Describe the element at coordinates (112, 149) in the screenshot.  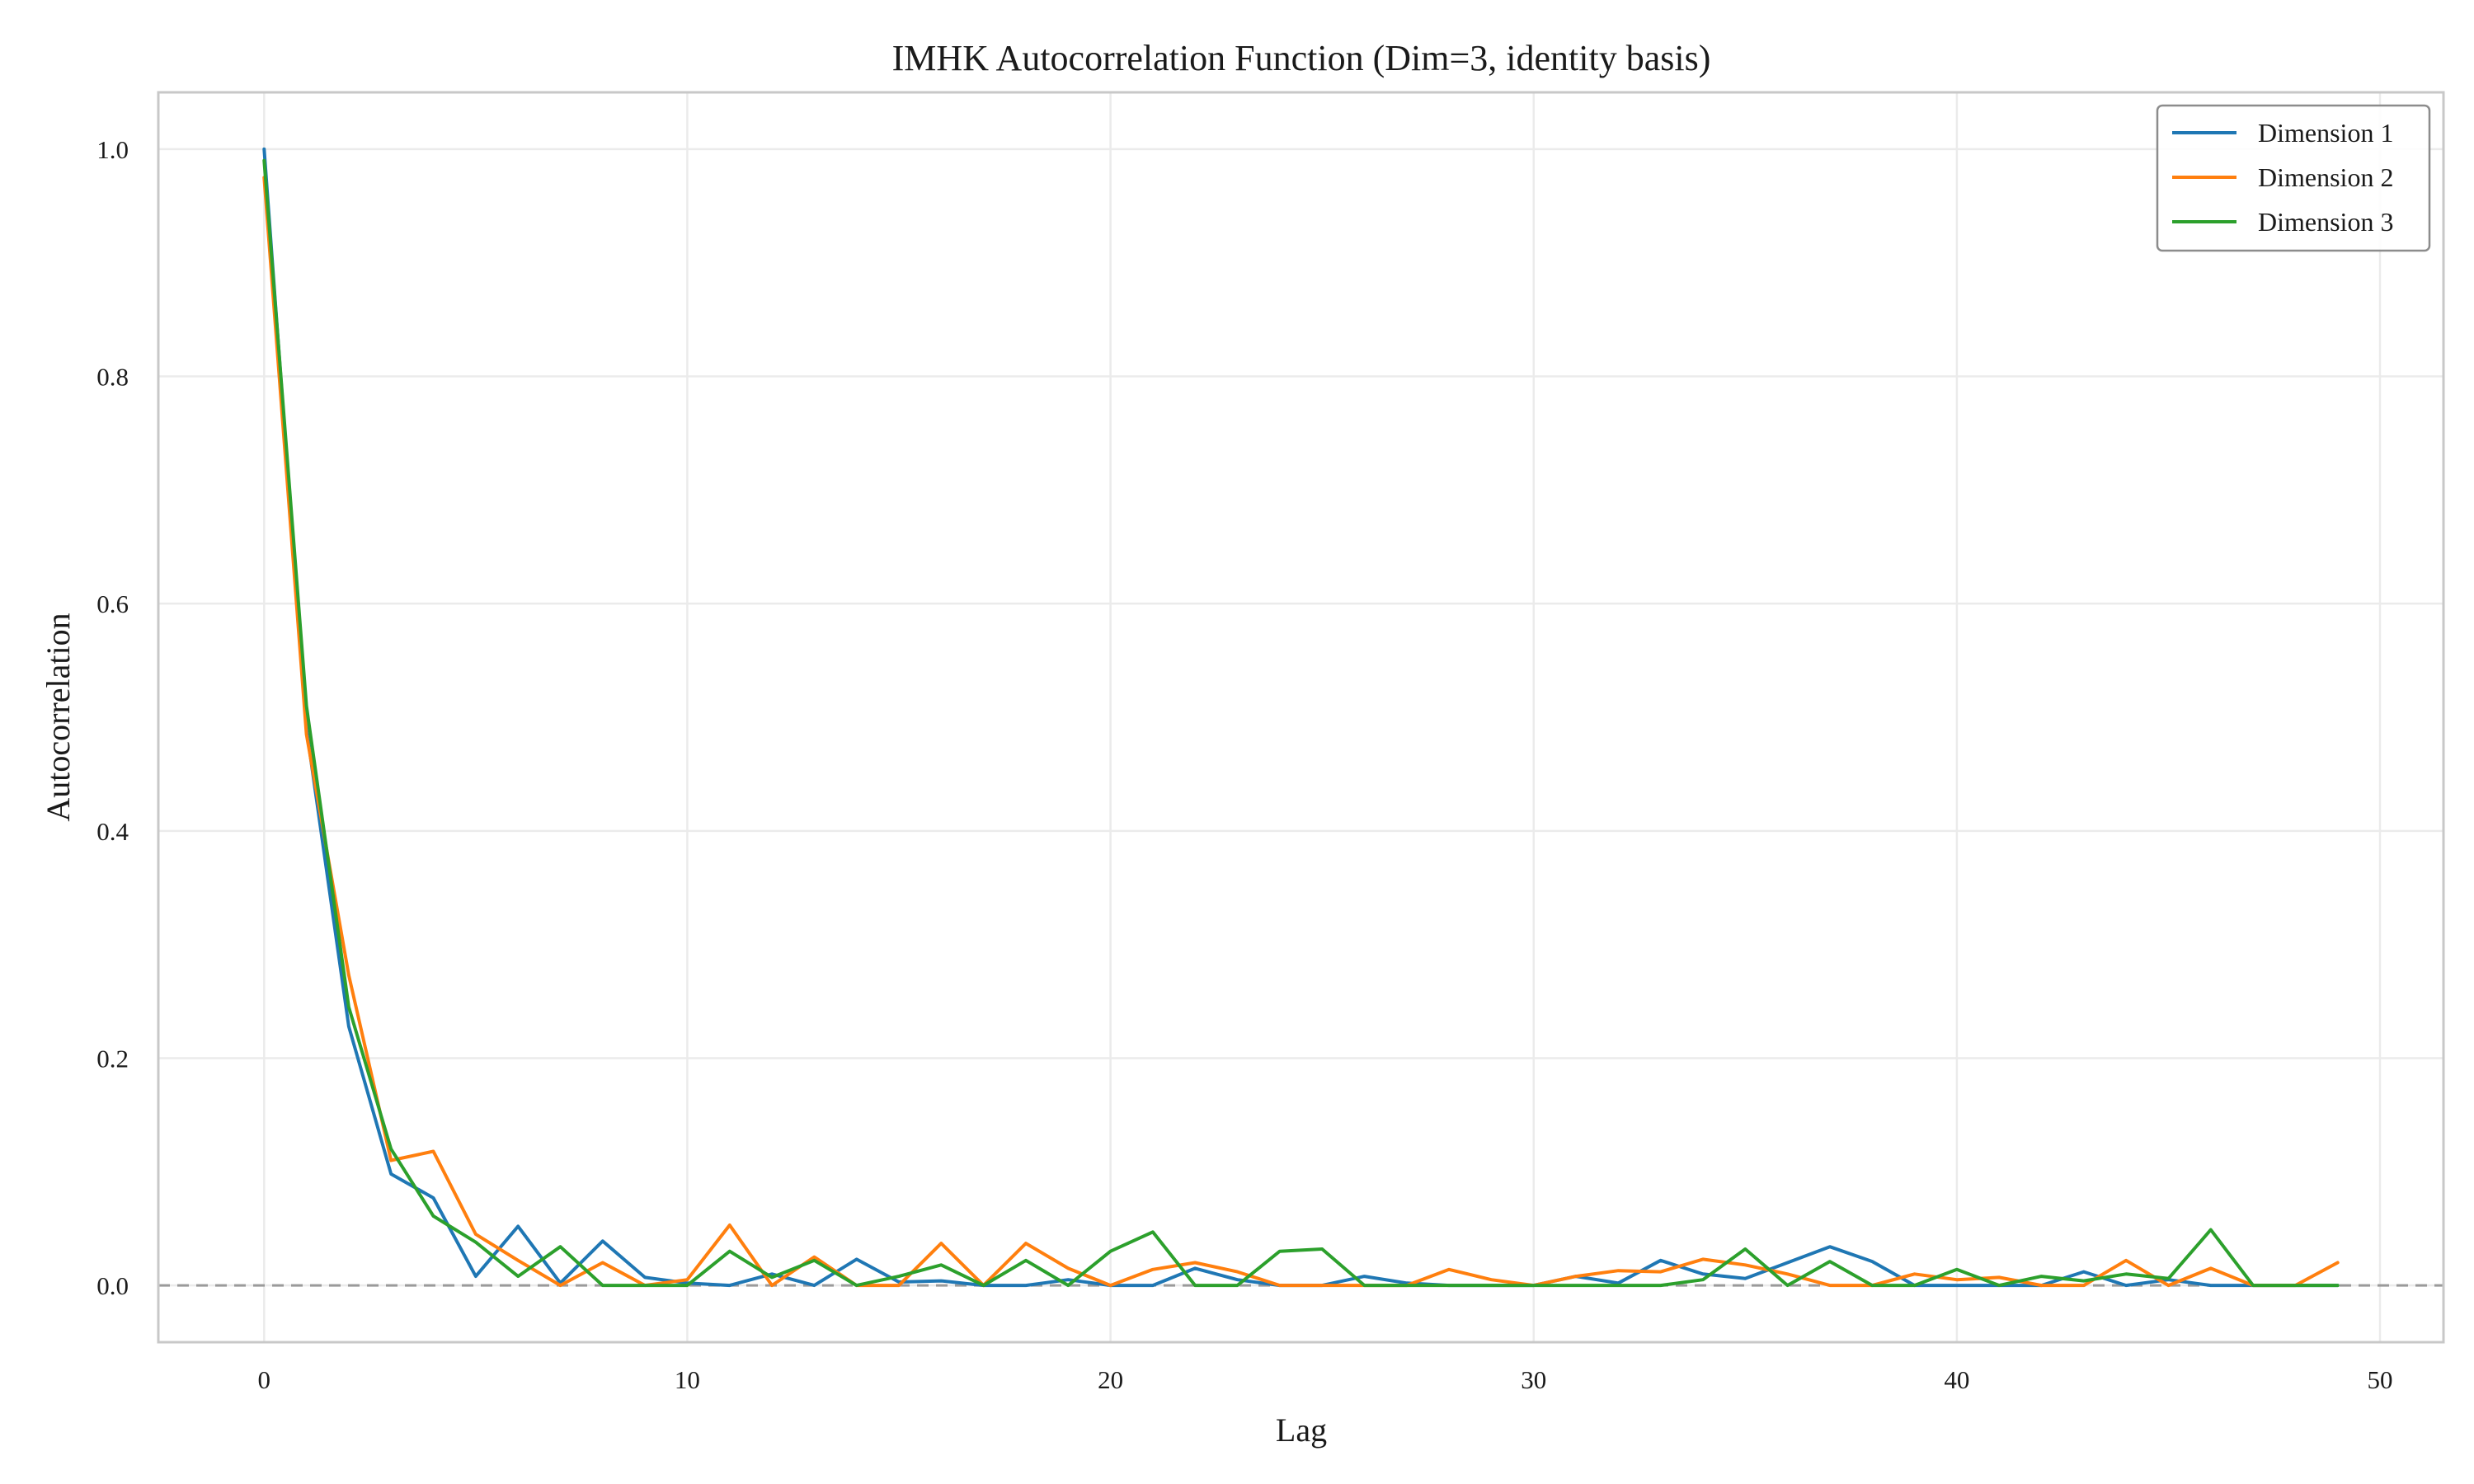
I see `y-tick-label: 1.0` at that location.